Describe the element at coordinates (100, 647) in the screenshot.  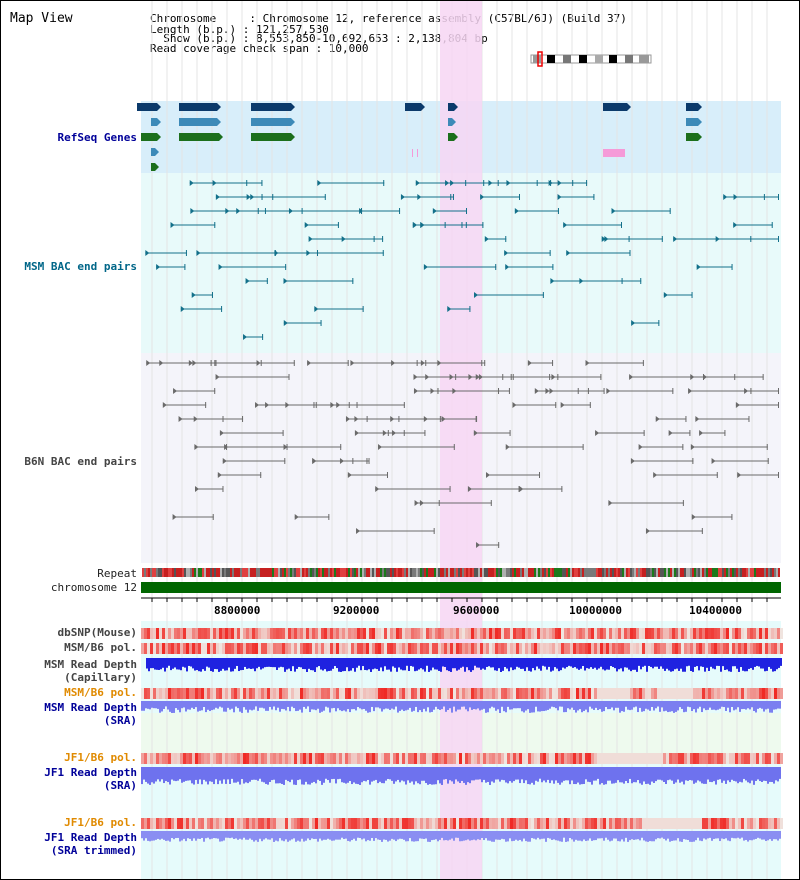
I see `track-label-msm-b6-pol: MSM/B6 pol.` at that location.